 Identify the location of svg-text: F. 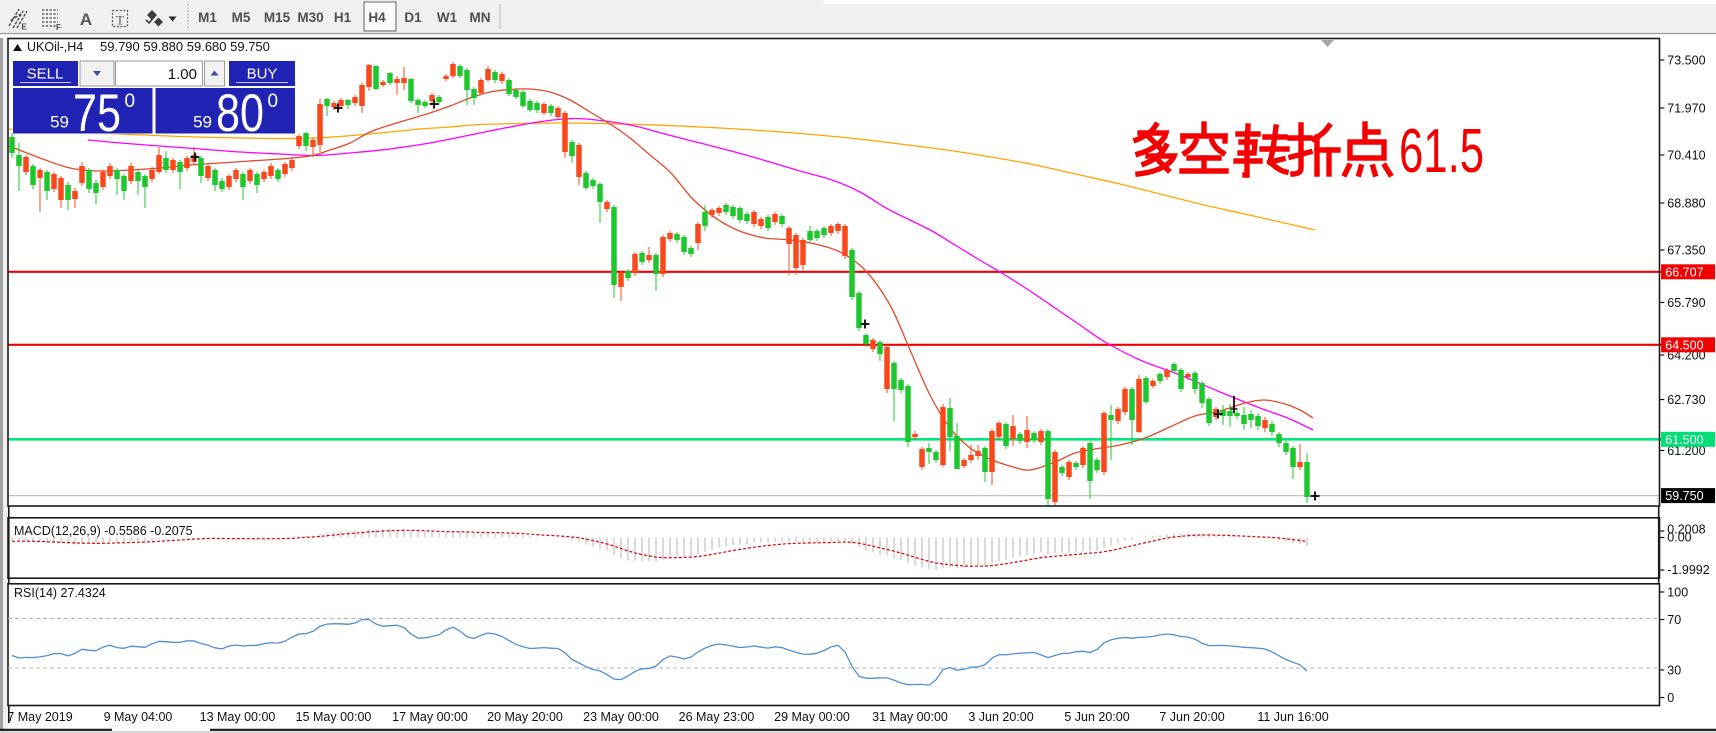
(58, 27).